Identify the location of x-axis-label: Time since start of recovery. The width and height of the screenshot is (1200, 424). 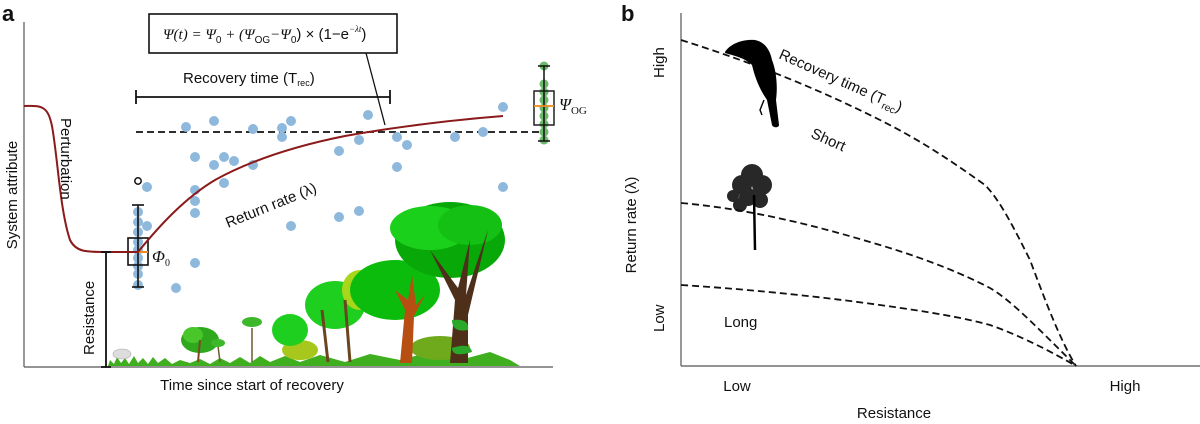
(252, 385).